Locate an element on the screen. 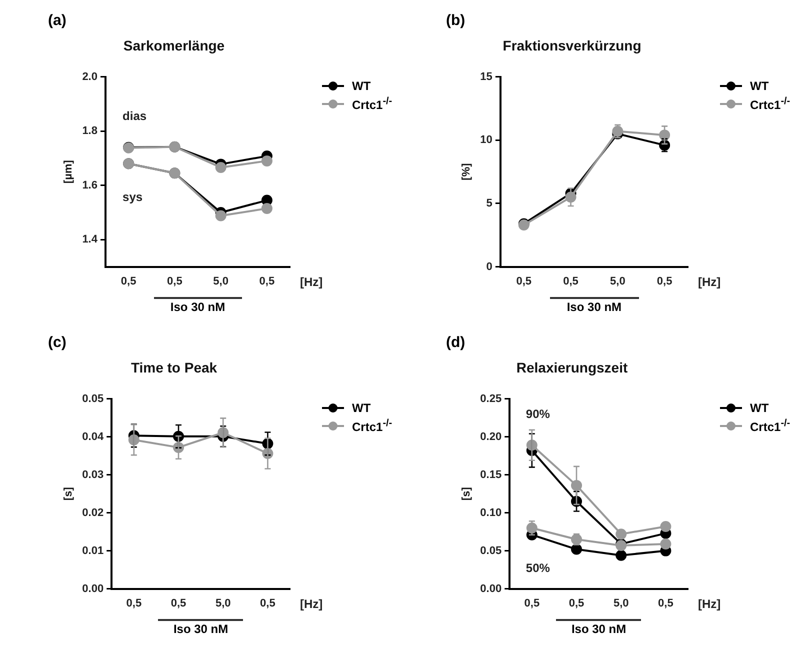  annotation: 90% is located at coordinates (538, 414).